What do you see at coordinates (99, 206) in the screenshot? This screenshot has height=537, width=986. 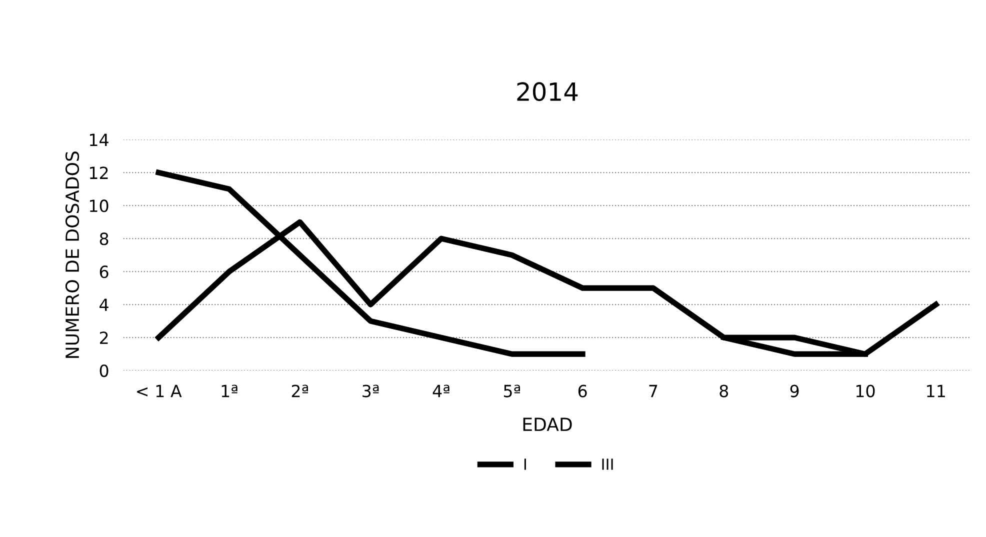 I see `y-tick-label: 10` at bounding box center [99, 206].